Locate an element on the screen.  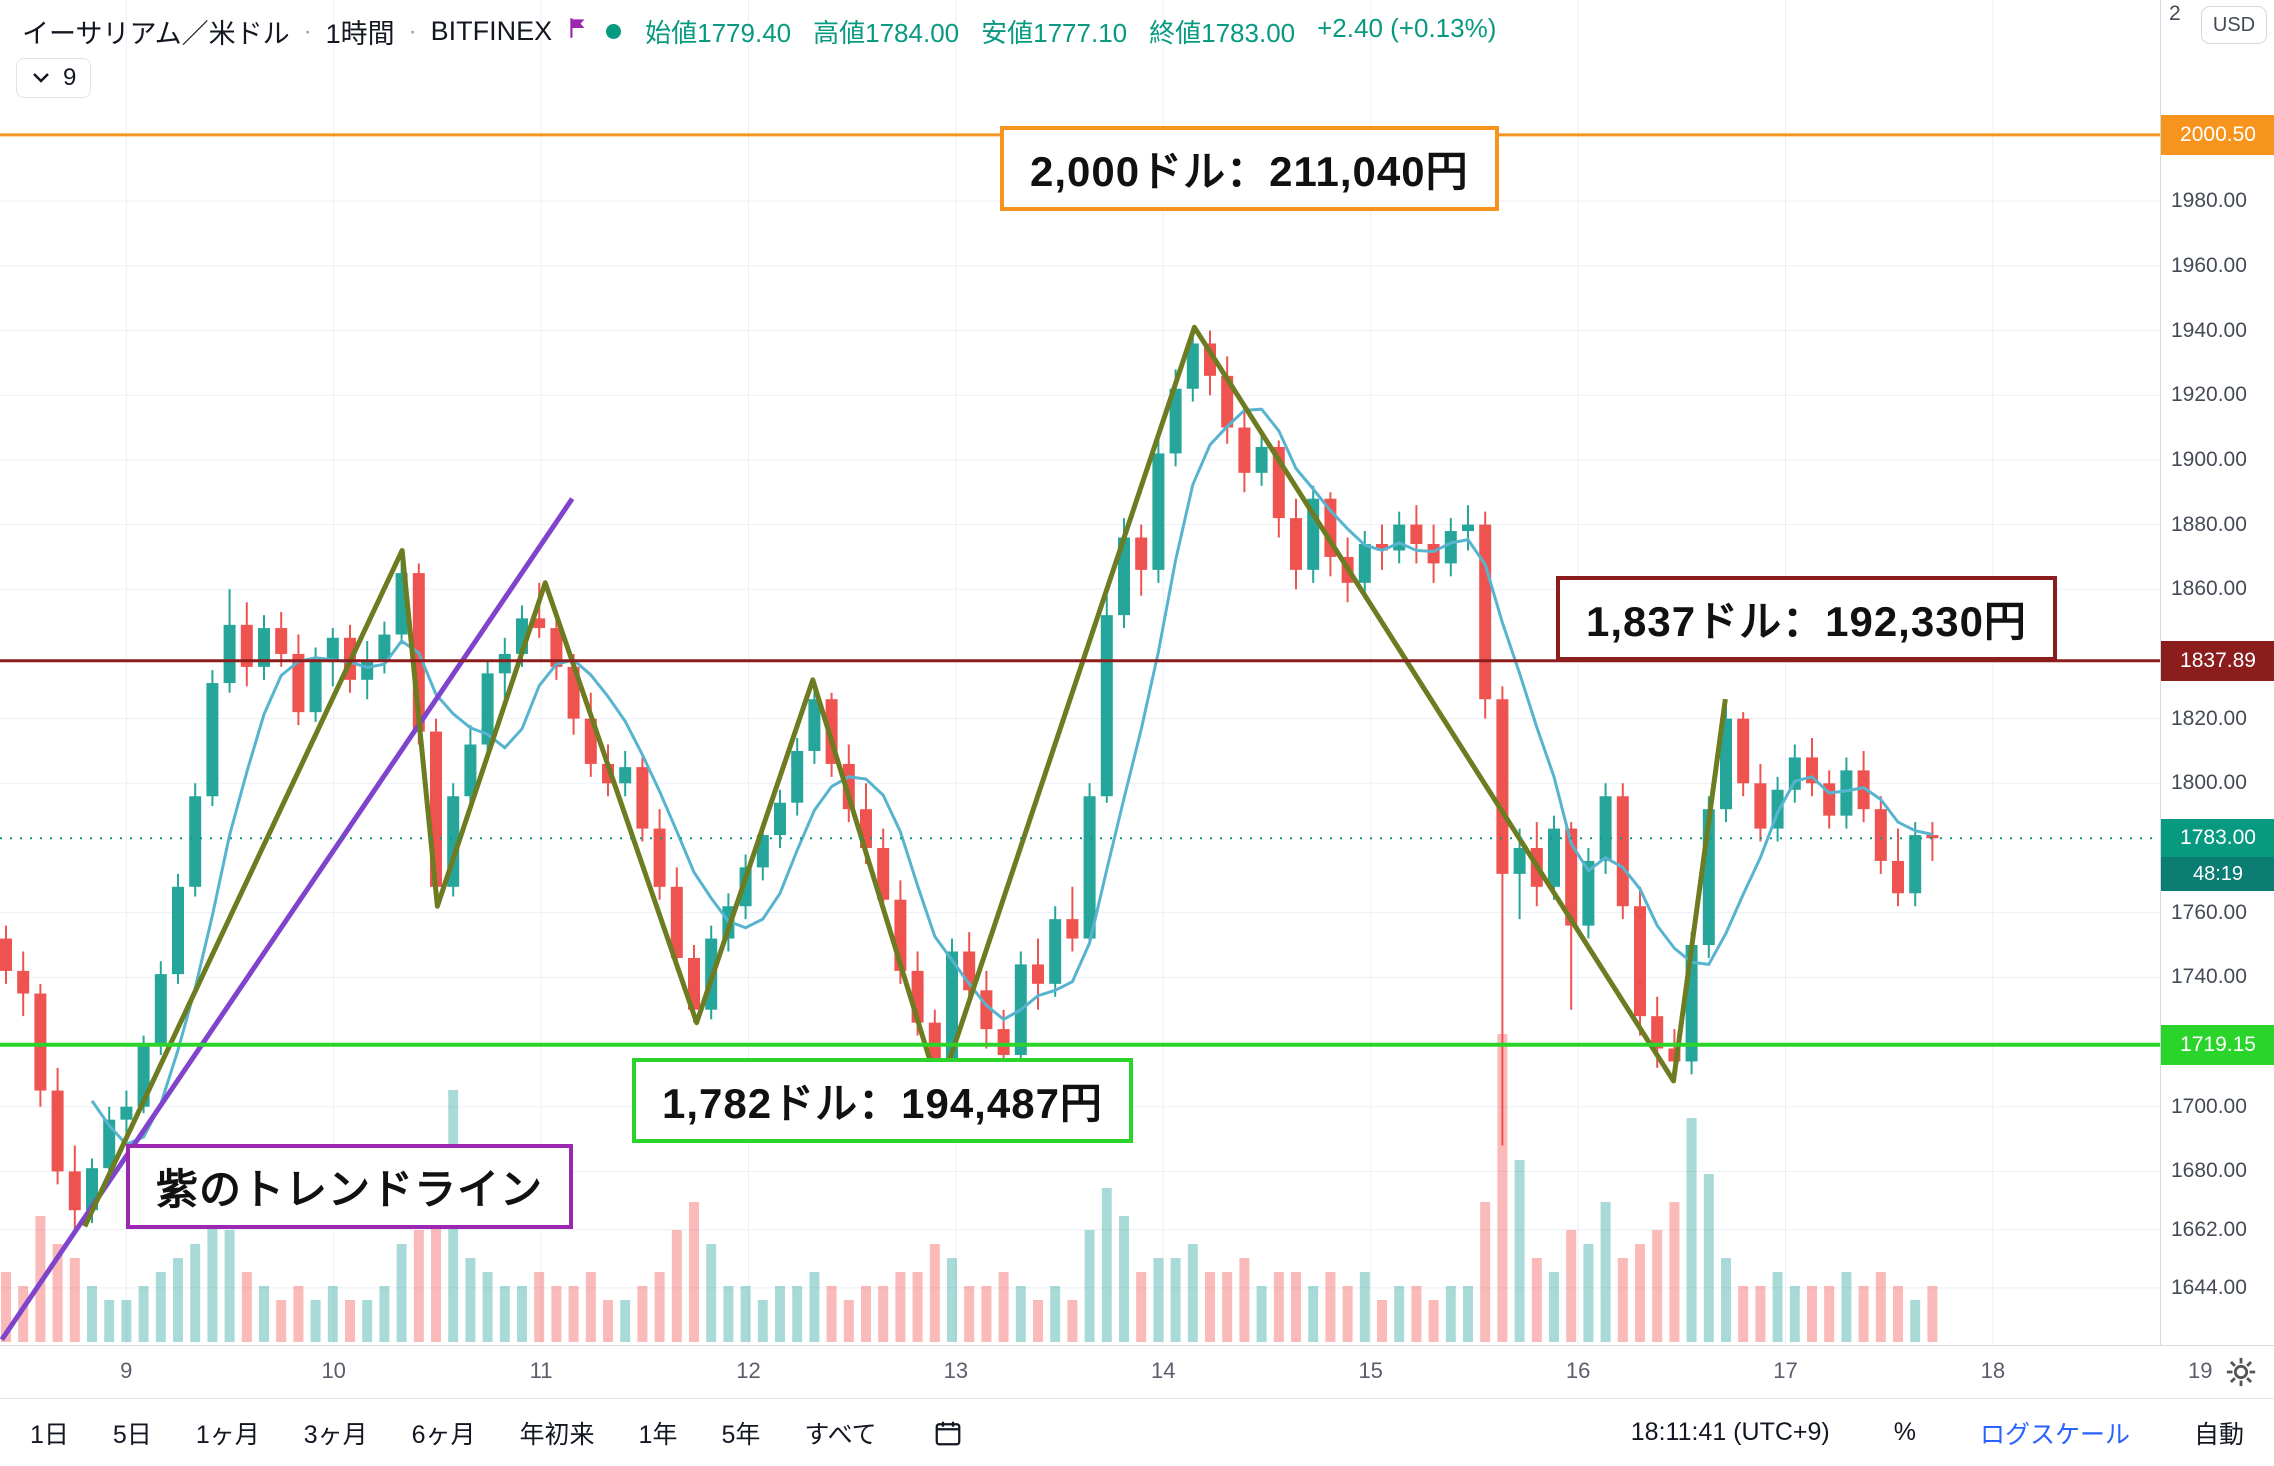
annotation-purple-trendline-label: 紫のトレンドライン is located at coordinates (350, 1186).